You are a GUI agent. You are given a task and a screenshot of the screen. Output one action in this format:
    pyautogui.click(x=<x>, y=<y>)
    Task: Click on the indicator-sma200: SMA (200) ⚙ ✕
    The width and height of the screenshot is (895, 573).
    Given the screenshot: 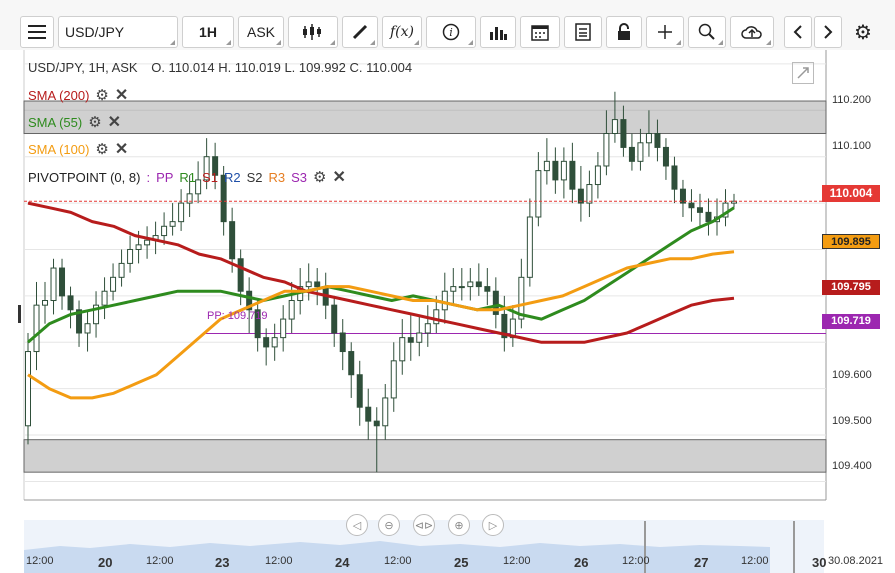 What is the action you would take?
    pyautogui.click(x=78, y=95)
    